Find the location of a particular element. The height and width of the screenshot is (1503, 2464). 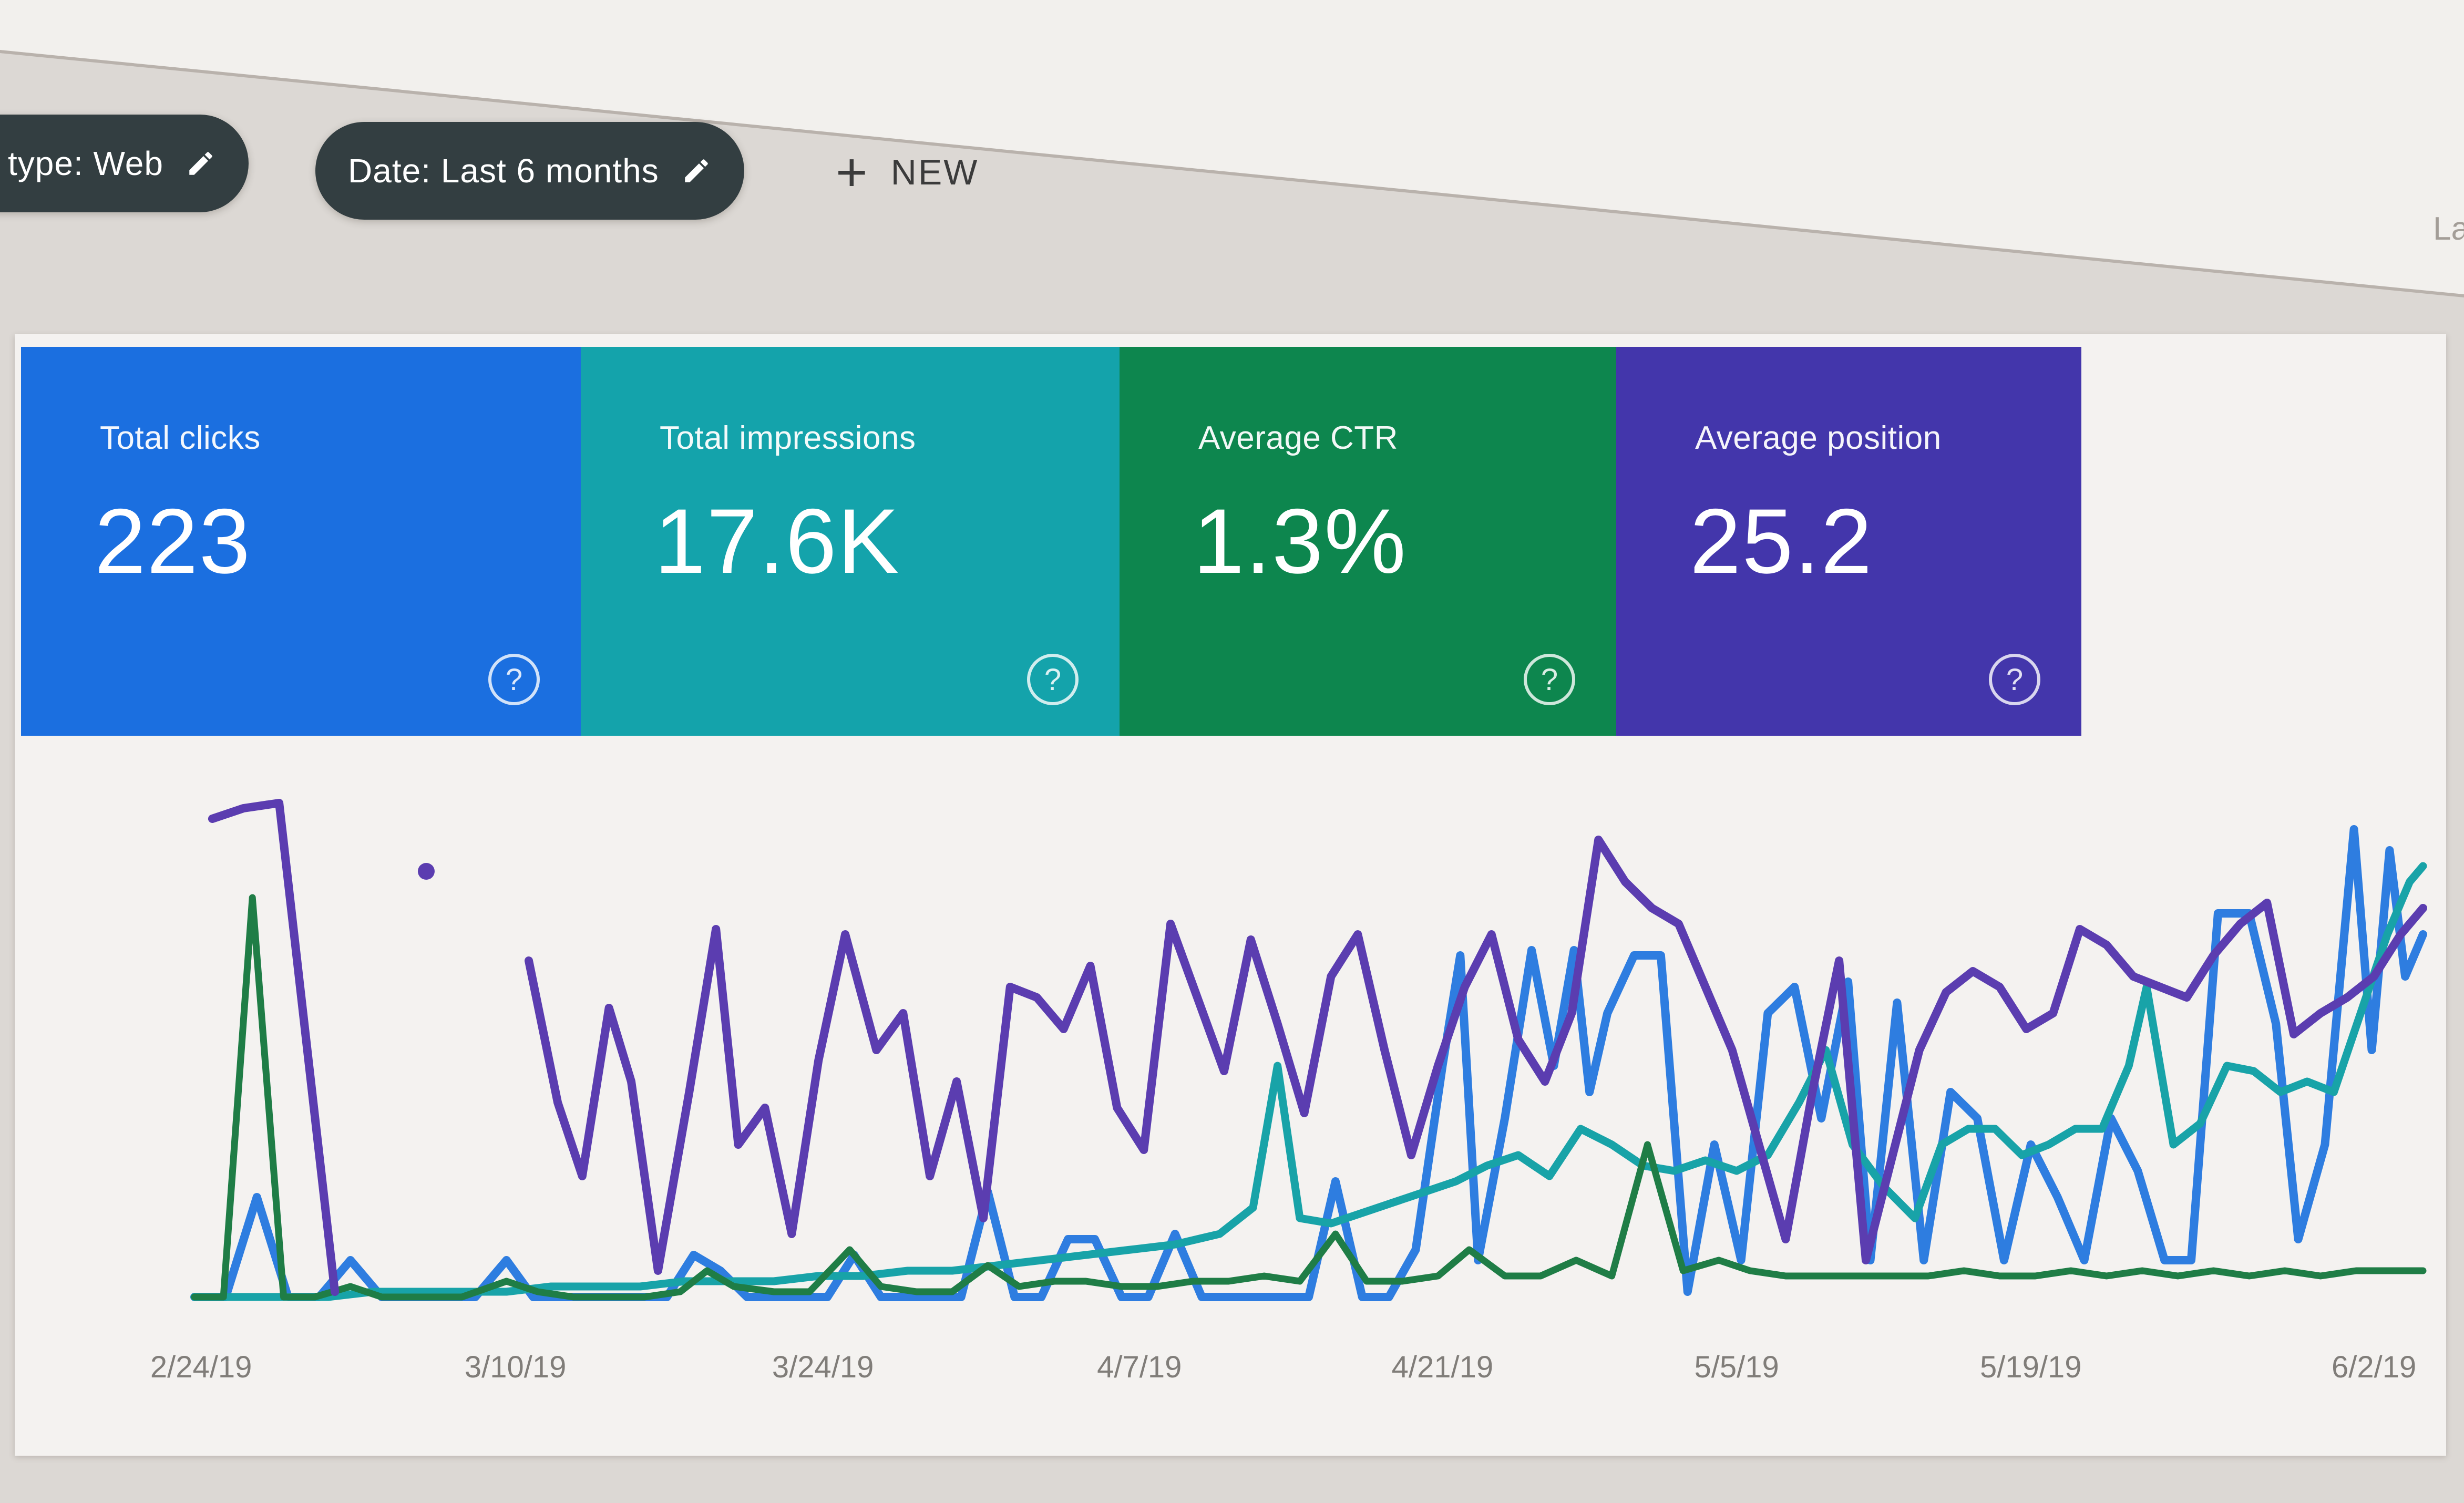

metric-value: 223 is located at coordinates (173, 542).